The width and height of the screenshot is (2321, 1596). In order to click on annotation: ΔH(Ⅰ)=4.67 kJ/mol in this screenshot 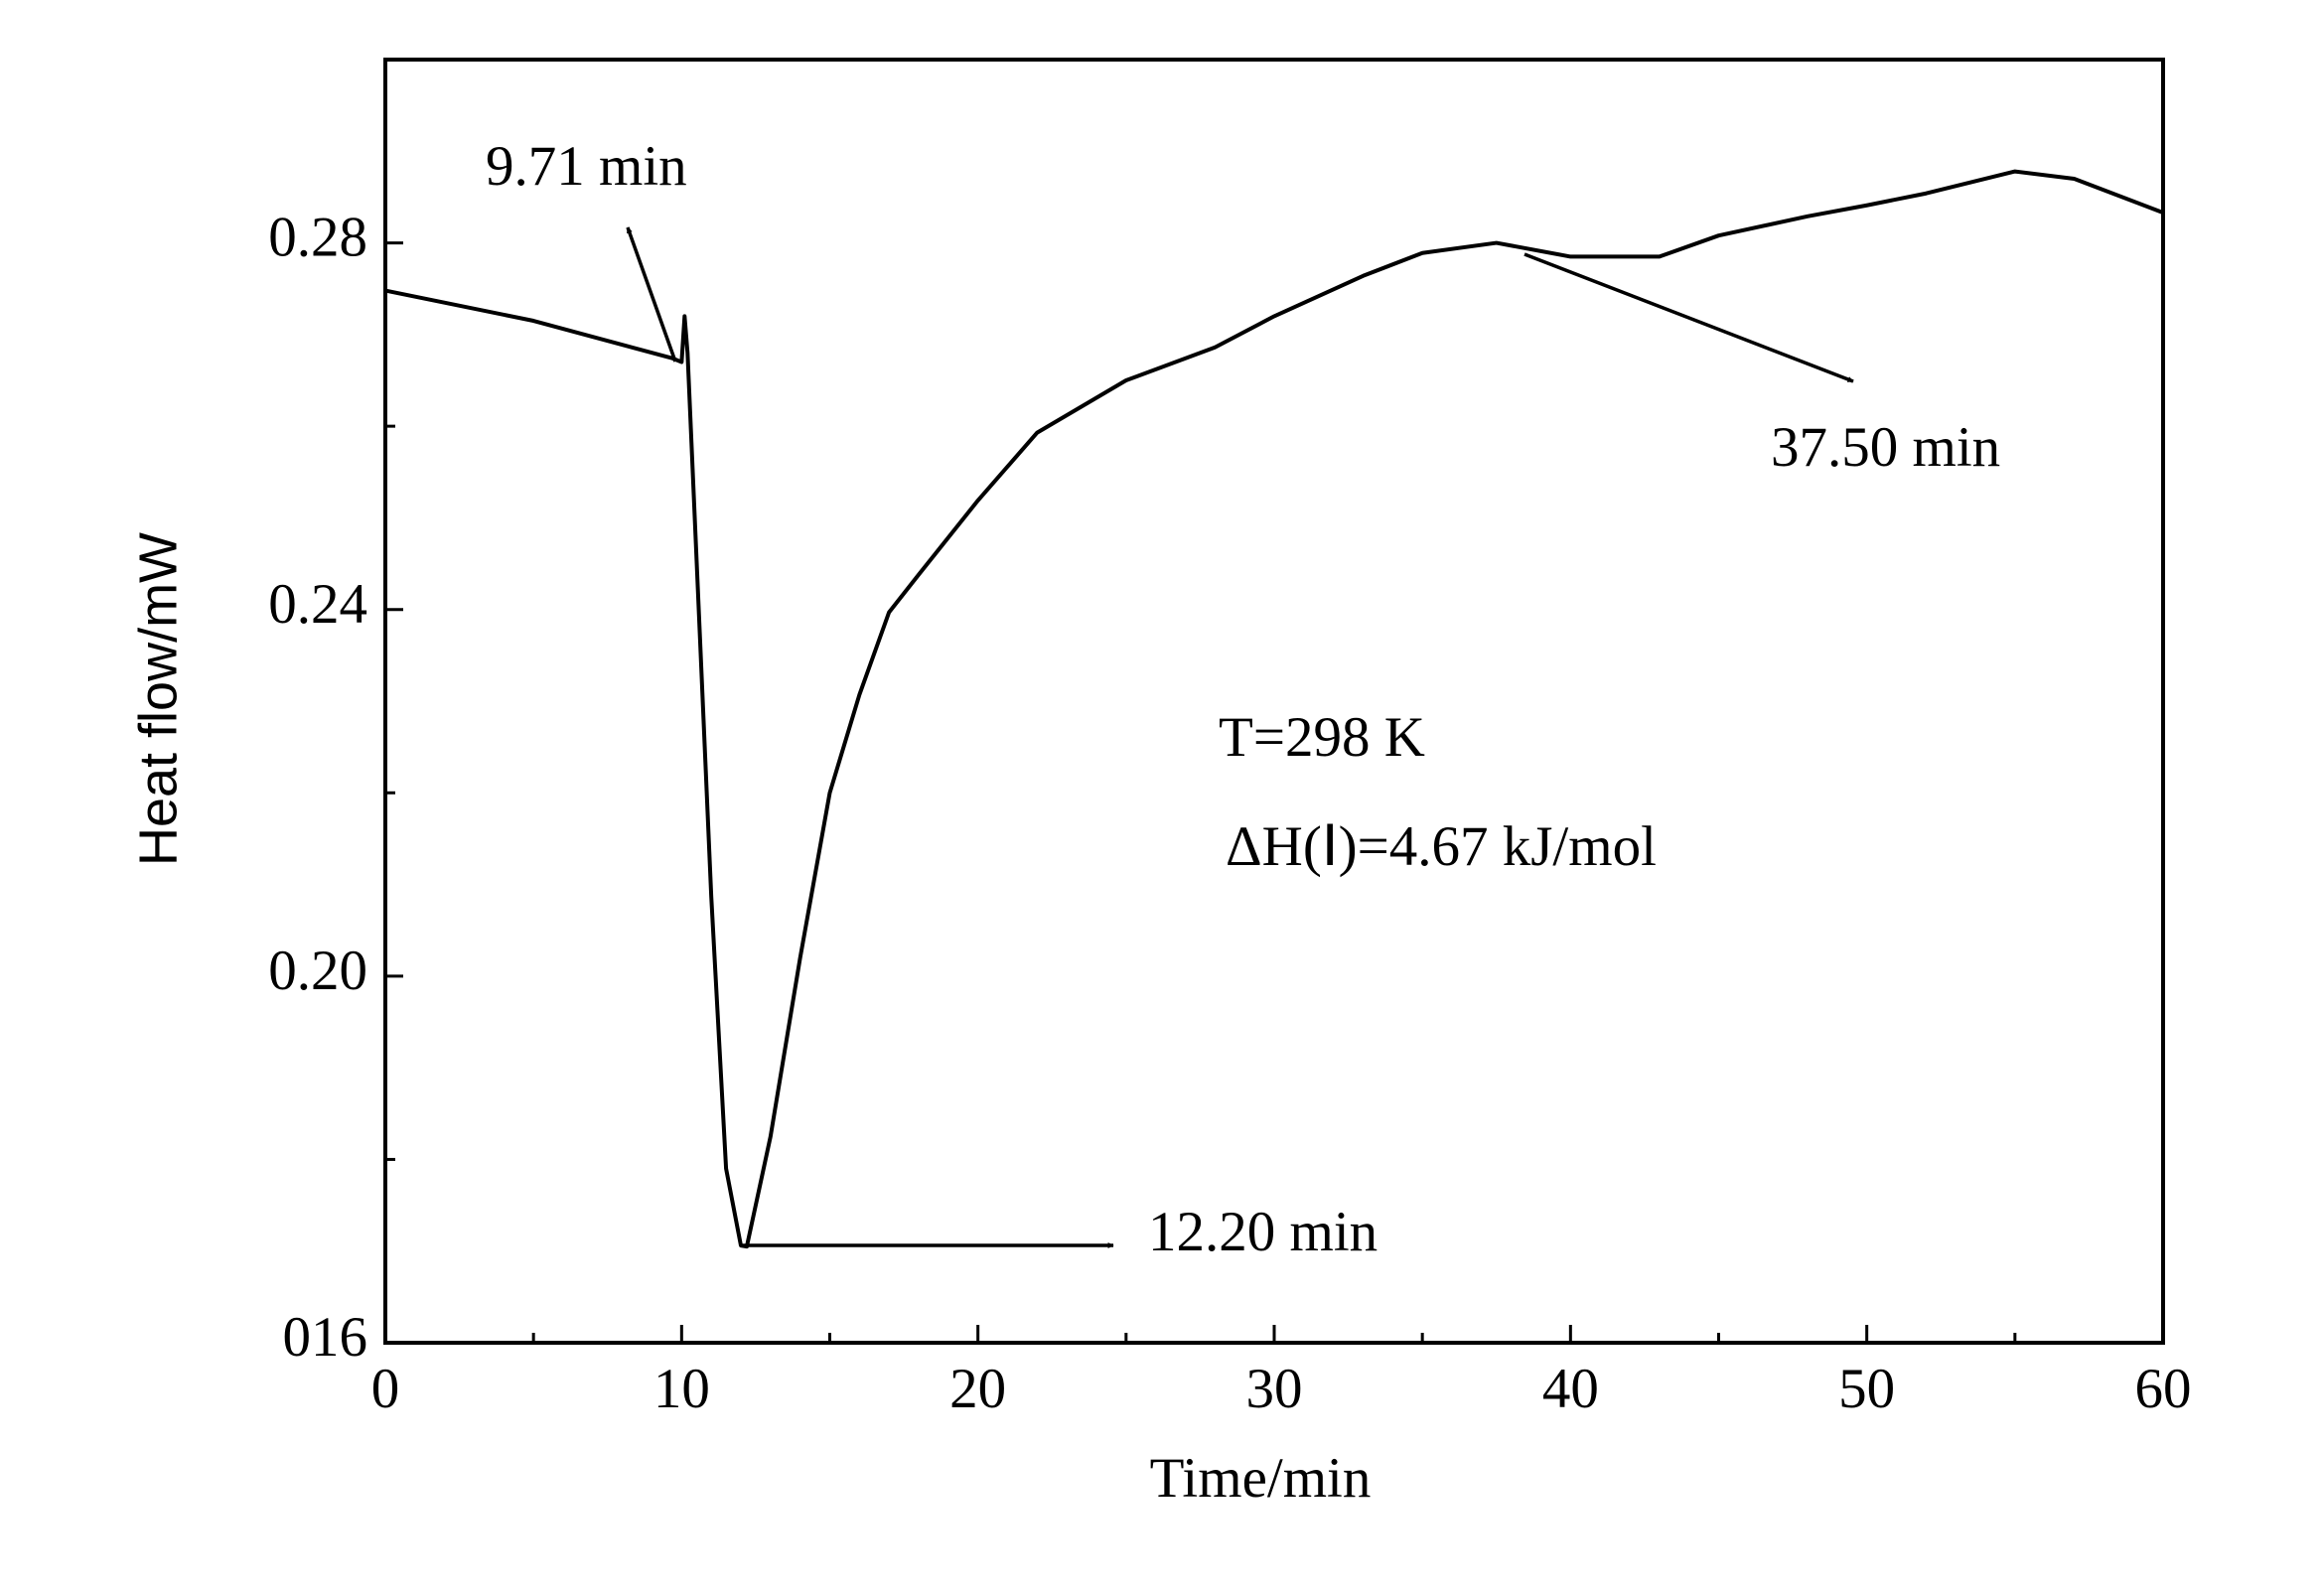, I will do `click(1441, 847)`.